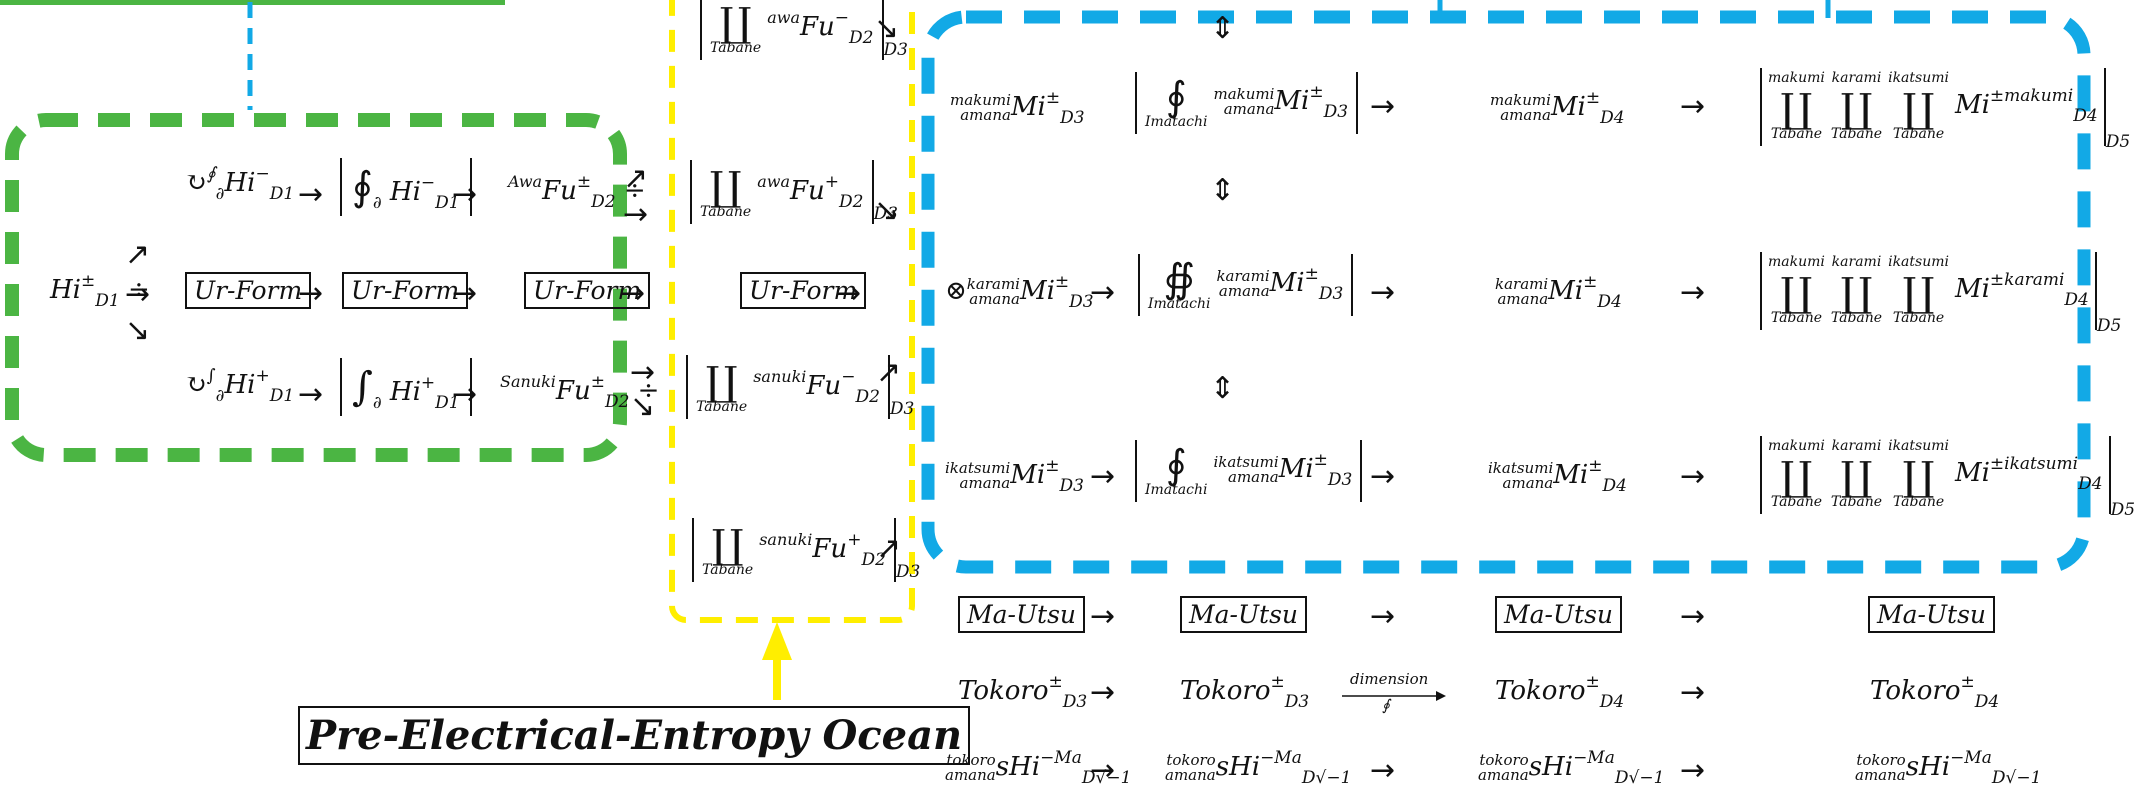  What do you see at coordinates (1246, 285) in the screenshot?
I see `double-contour-mi-karami-d3: ∯ Imatachi karami amanaMi±D3` at bounding box center [1246, 285].